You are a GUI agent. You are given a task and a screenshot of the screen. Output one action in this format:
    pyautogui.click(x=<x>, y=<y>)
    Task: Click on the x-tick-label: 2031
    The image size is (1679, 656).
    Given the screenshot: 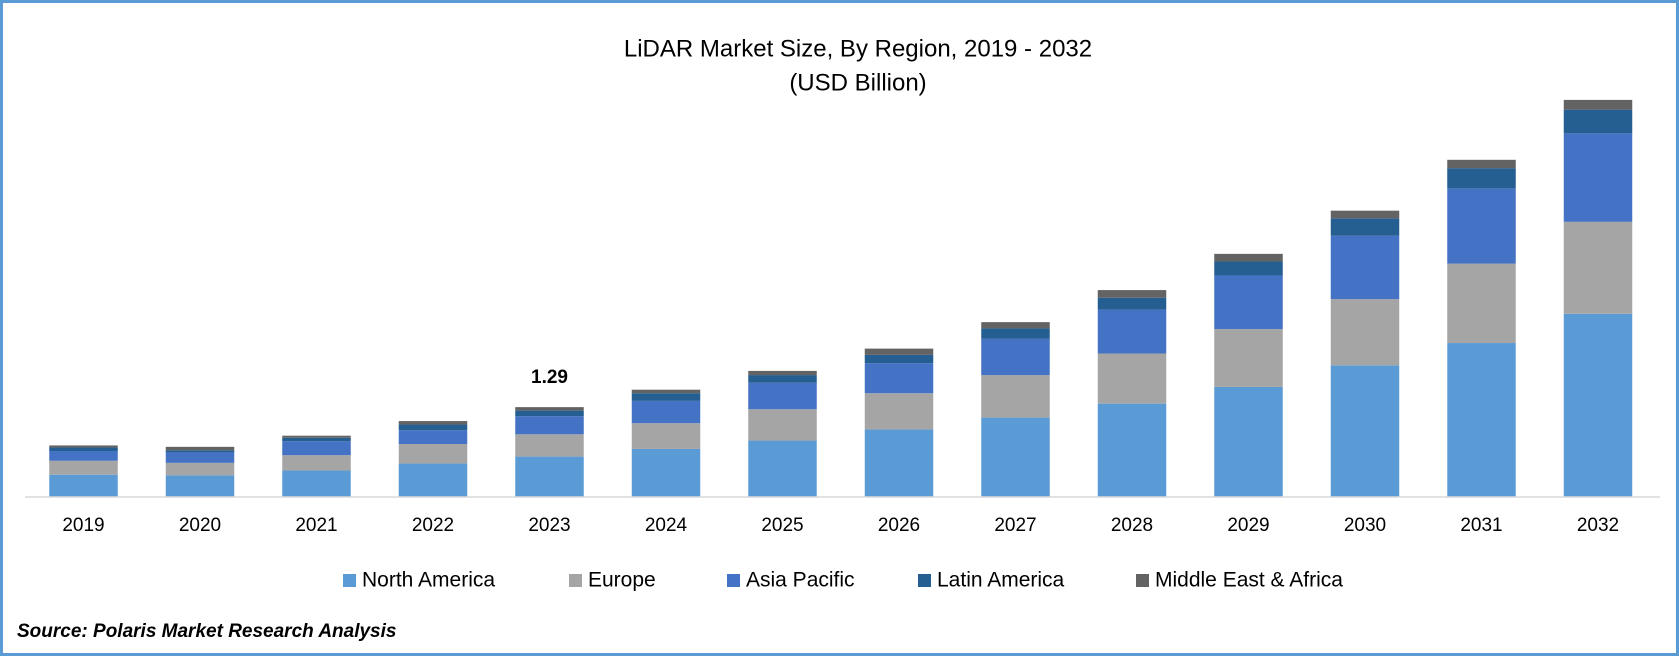 What is the action you would take?
    pyautogui.click(x=1481, y=525)
    